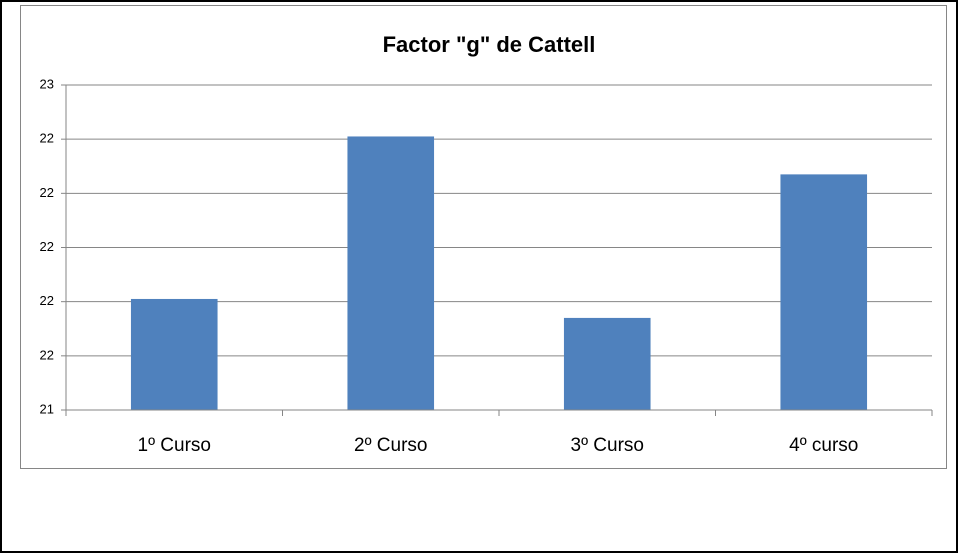  What do you see at coordinates (174, 445) in the screenshot?
I see `x-tick-label: 1º Curso` at bounding box center [174, 445].